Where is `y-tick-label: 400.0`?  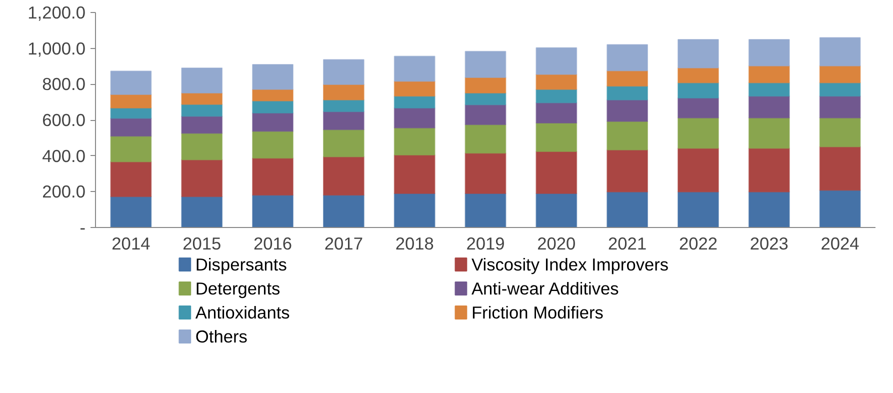 y-tick-label: 400.0 is located at coordinates (64, 156).